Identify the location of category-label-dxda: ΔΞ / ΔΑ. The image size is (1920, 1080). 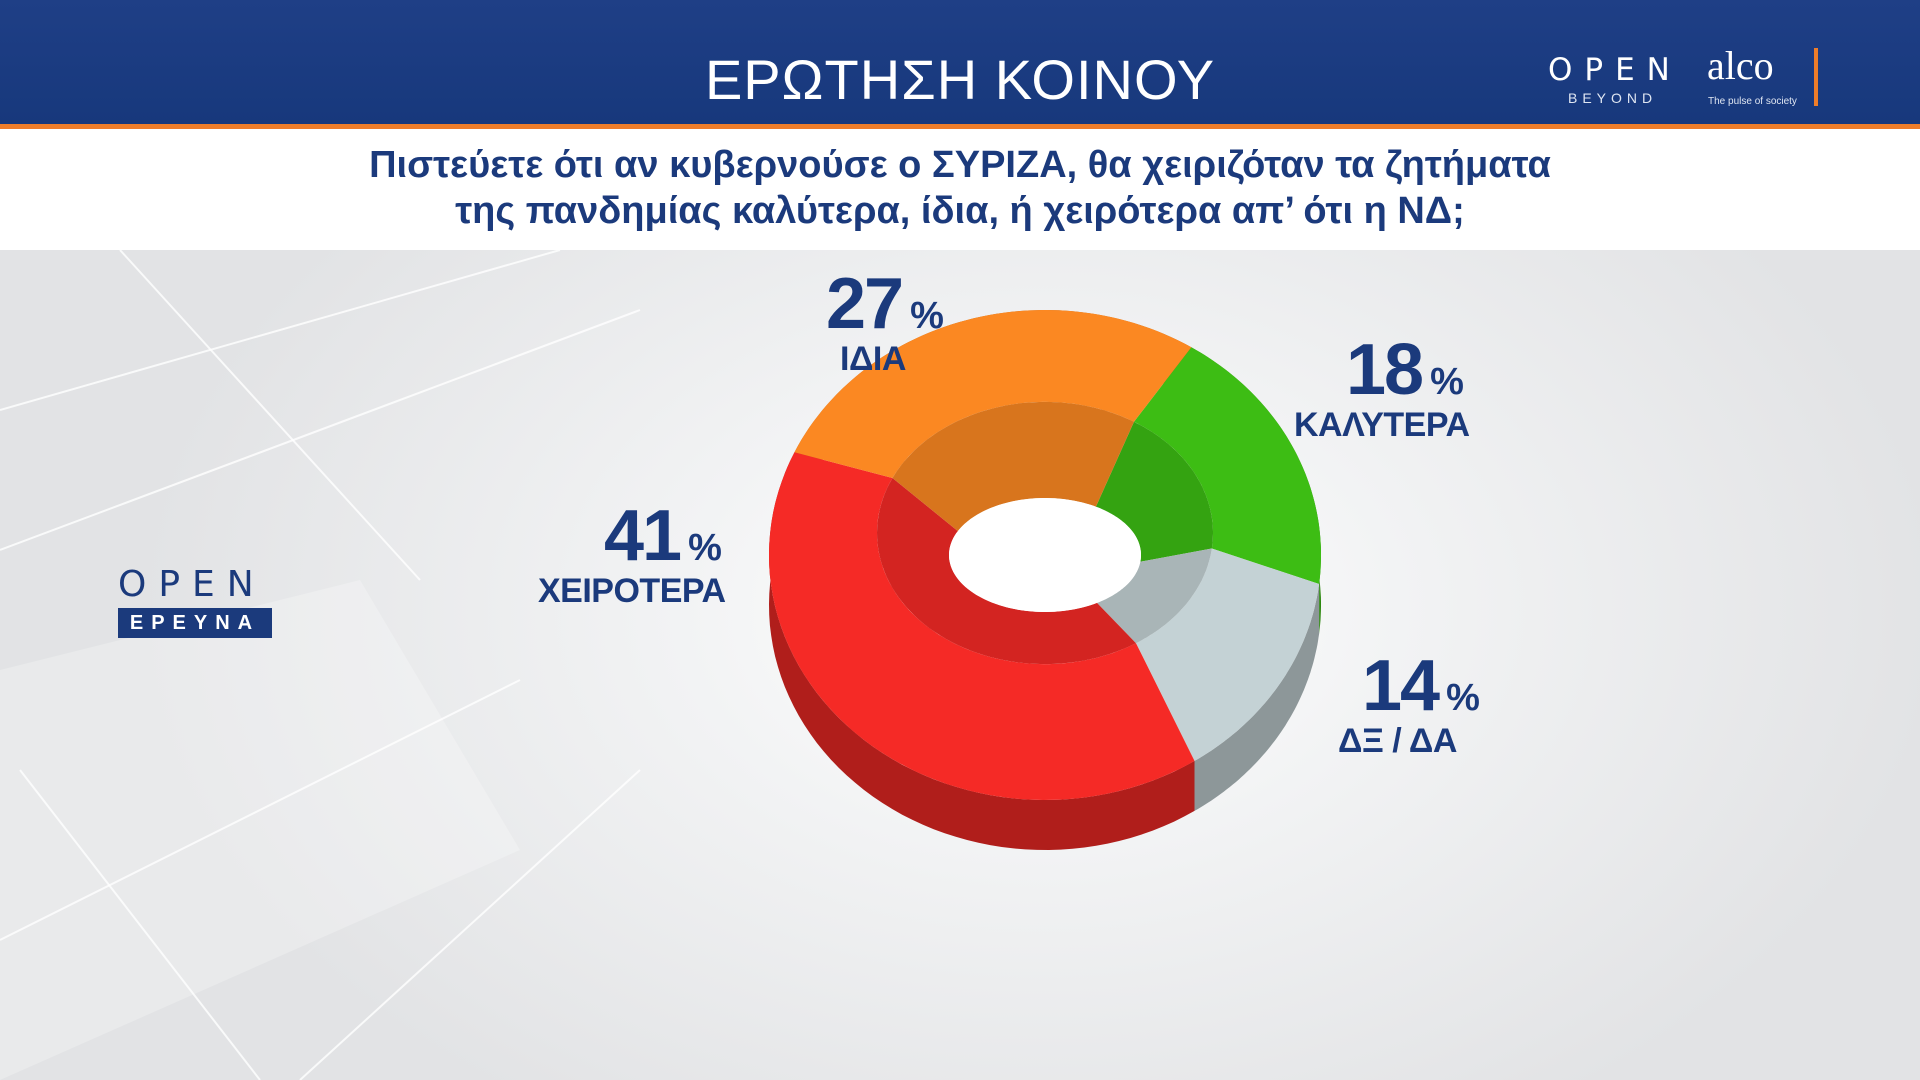
(1397, 741).